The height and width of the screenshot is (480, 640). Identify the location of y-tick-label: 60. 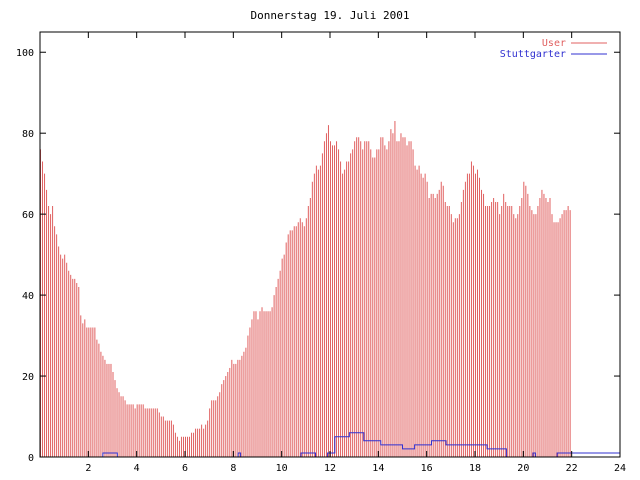
(28, 215).